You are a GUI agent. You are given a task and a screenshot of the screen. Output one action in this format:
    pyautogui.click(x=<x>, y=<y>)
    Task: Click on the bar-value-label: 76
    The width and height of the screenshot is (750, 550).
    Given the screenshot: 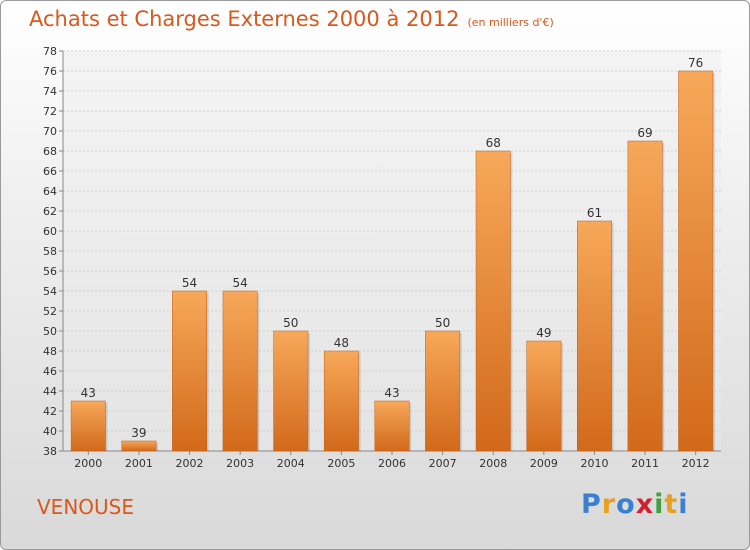 What is the action you would take?
    pyautogui.click(x=695, y=63)
    